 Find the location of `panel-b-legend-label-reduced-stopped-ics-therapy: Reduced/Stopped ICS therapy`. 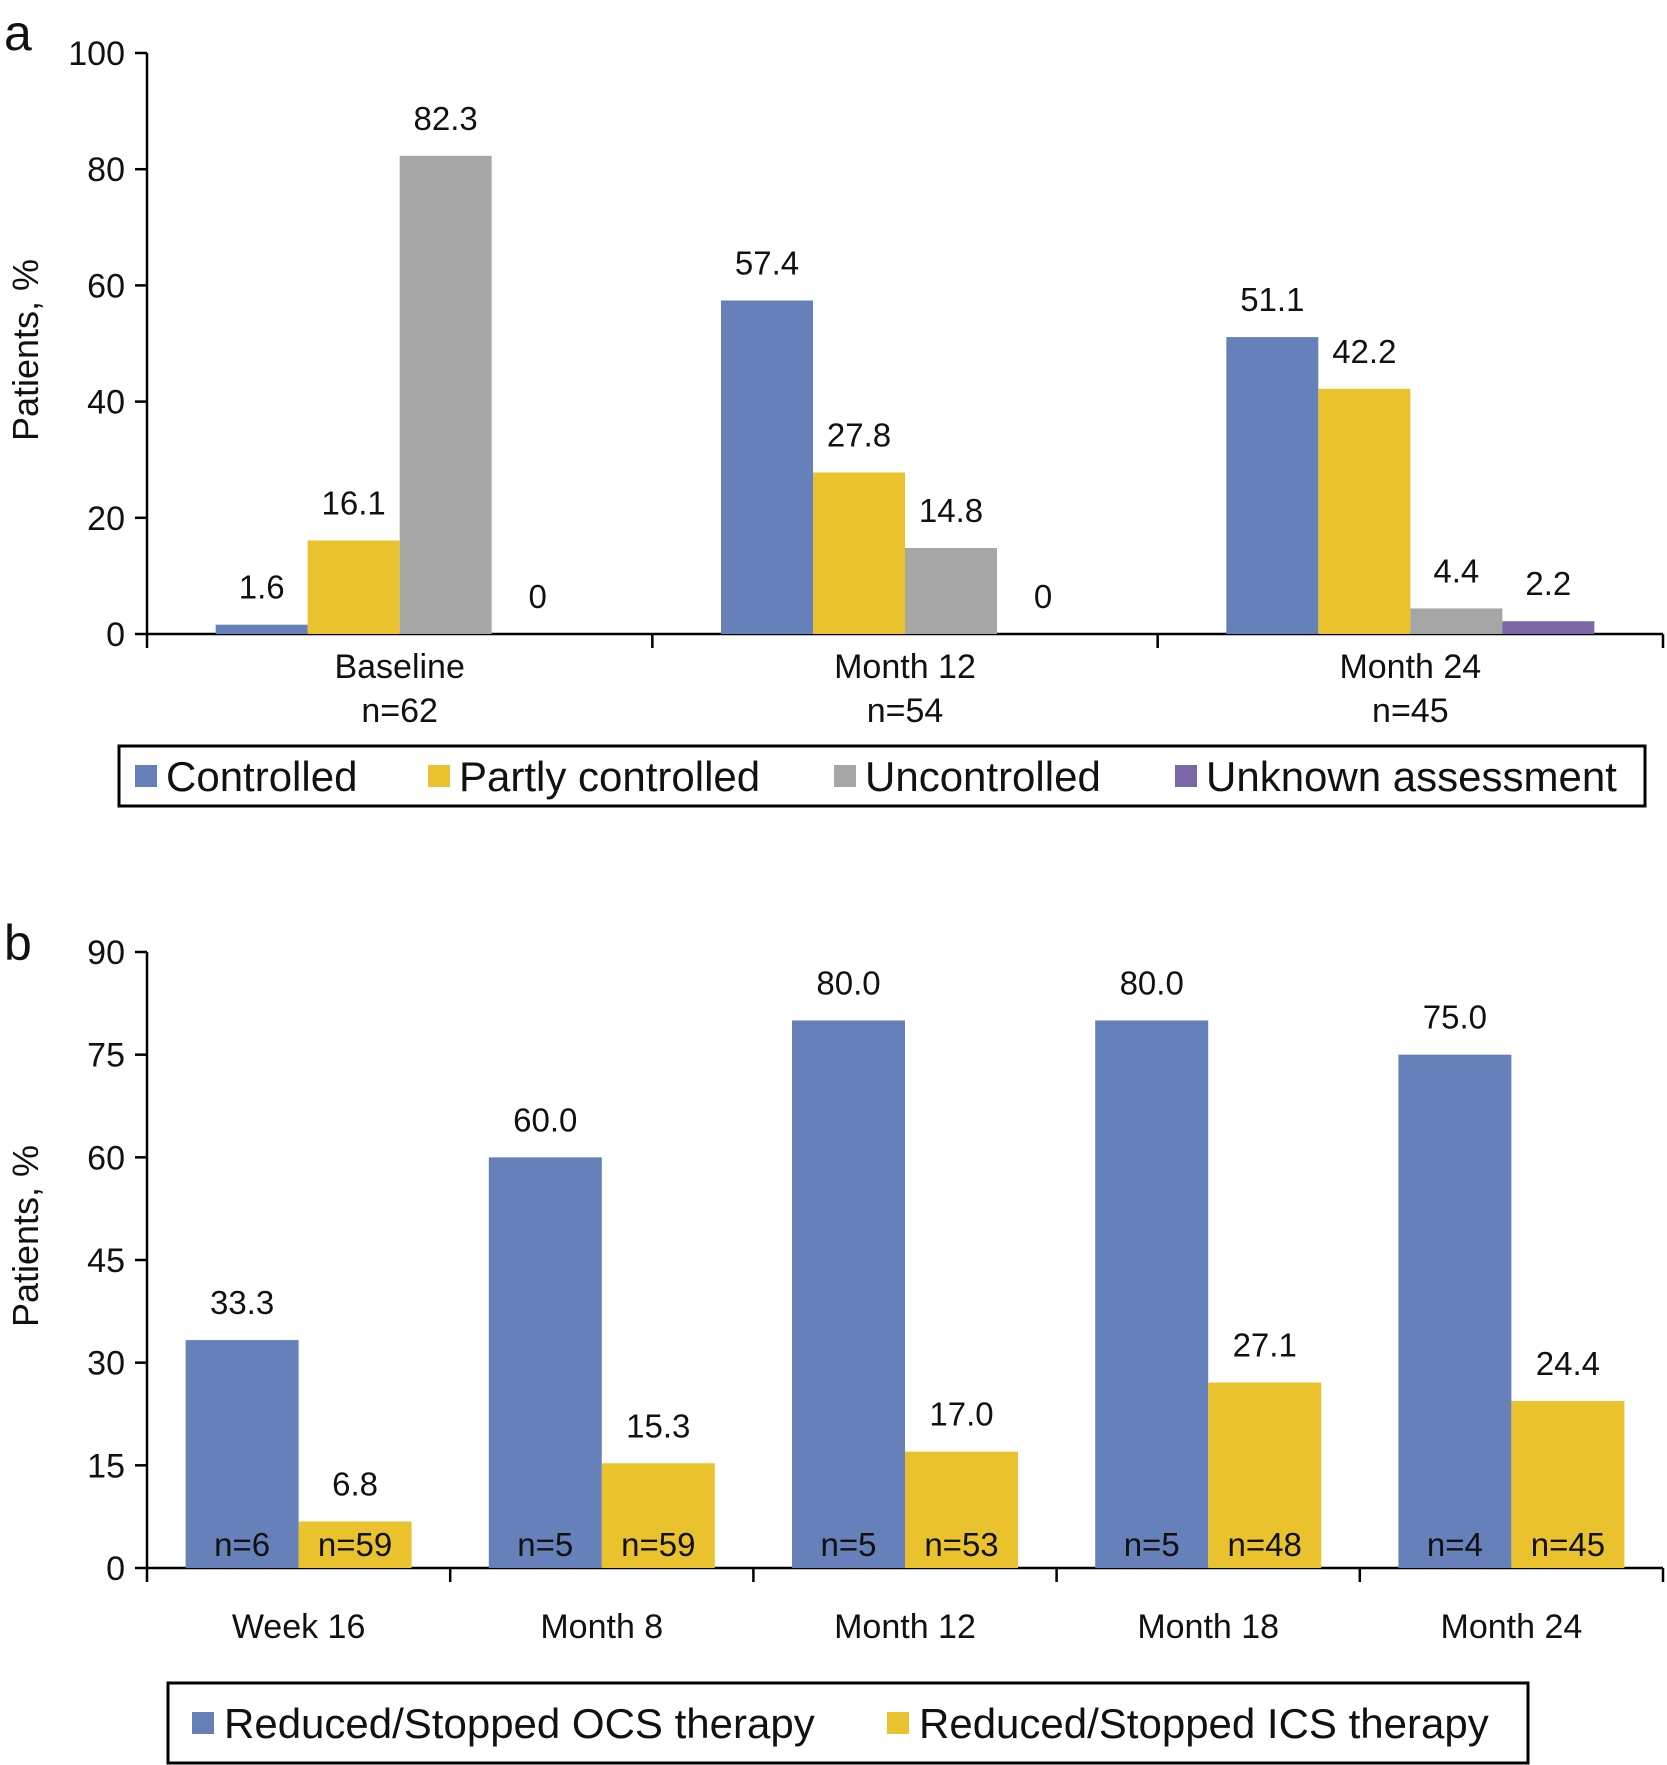

panel-b-legend-label-reduced-stopped-ics-therapy: Reduced/Stopped ICS therapy is located at coordinates (1204, 1723).